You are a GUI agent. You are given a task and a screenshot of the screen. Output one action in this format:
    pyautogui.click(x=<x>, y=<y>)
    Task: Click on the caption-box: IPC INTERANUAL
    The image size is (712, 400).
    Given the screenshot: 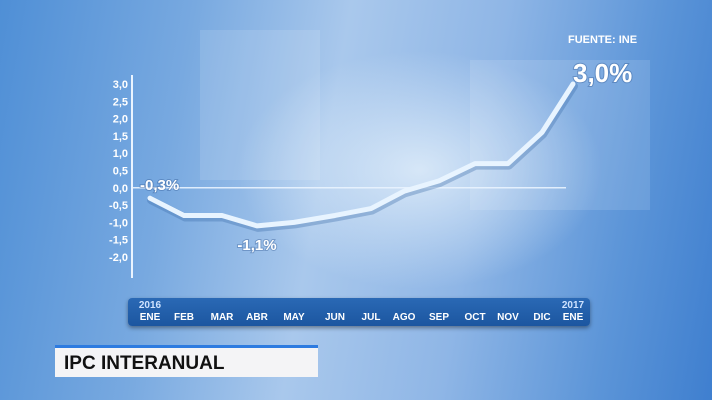 What is the action you would take?
    pyautogui.click(x=186, y=361)
    